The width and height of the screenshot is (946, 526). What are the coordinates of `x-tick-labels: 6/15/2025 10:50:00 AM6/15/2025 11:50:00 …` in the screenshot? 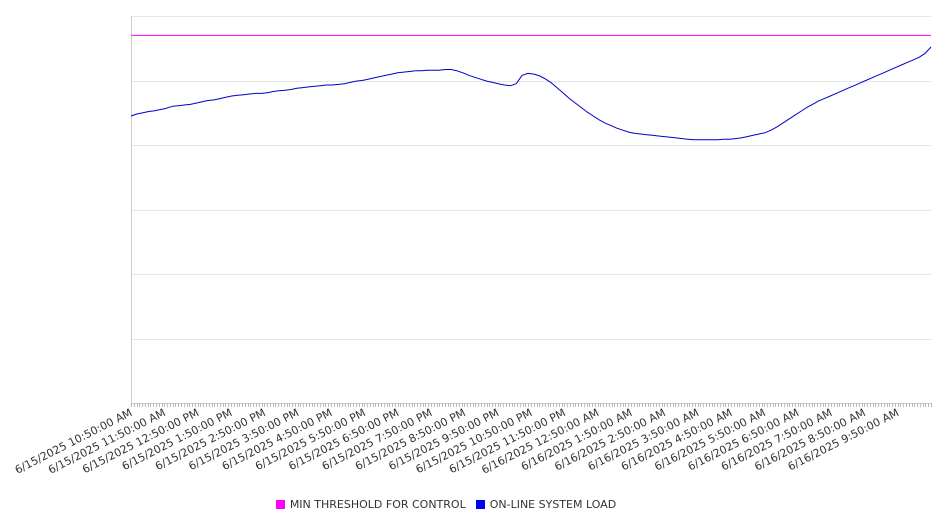 It's located at (457, 441).